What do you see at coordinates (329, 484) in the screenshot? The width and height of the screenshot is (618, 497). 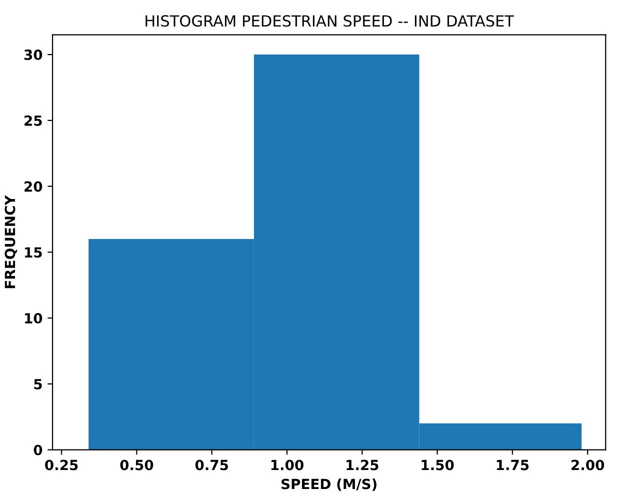 I see `x-axis-title: SPEED (M/S)` at bounding box center [329, 484].